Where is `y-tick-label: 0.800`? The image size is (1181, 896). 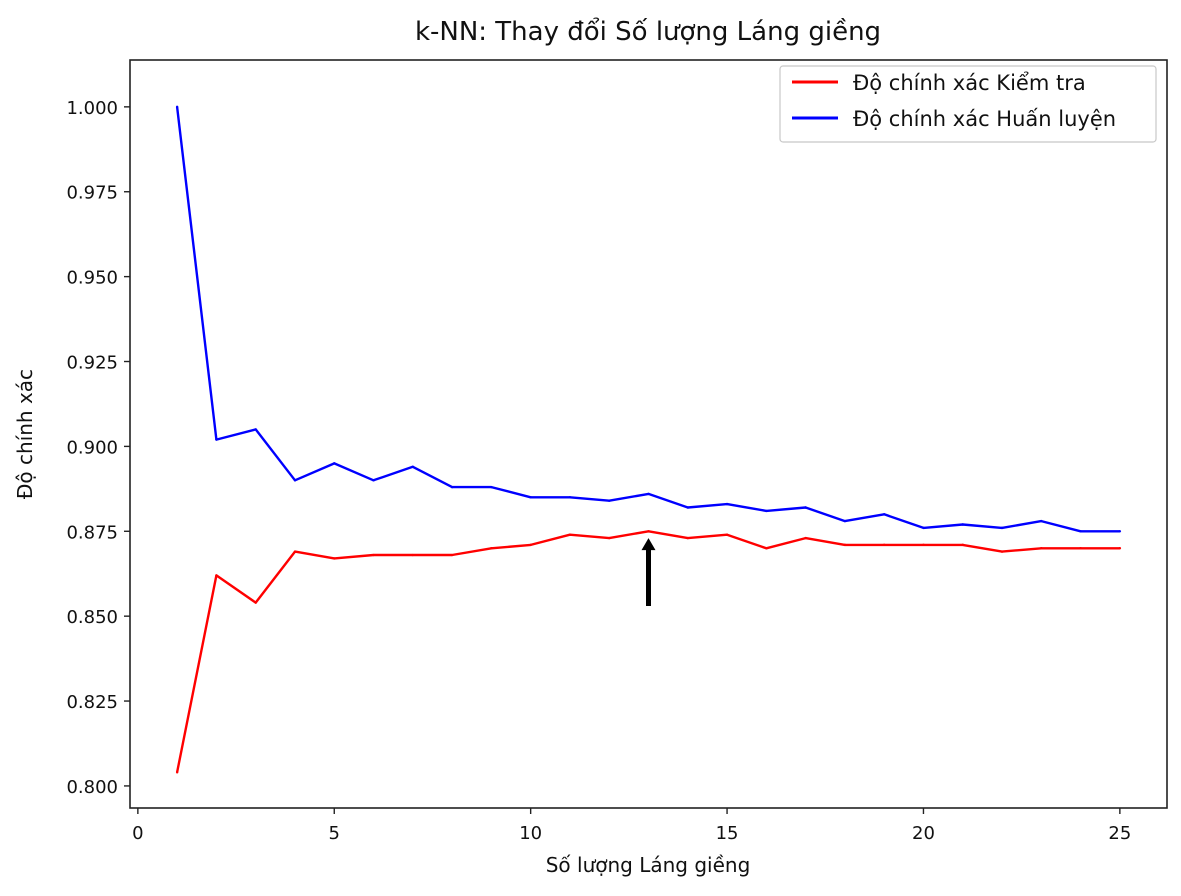
y-tick-label: 0.800 is located at coordinates (92, 787).